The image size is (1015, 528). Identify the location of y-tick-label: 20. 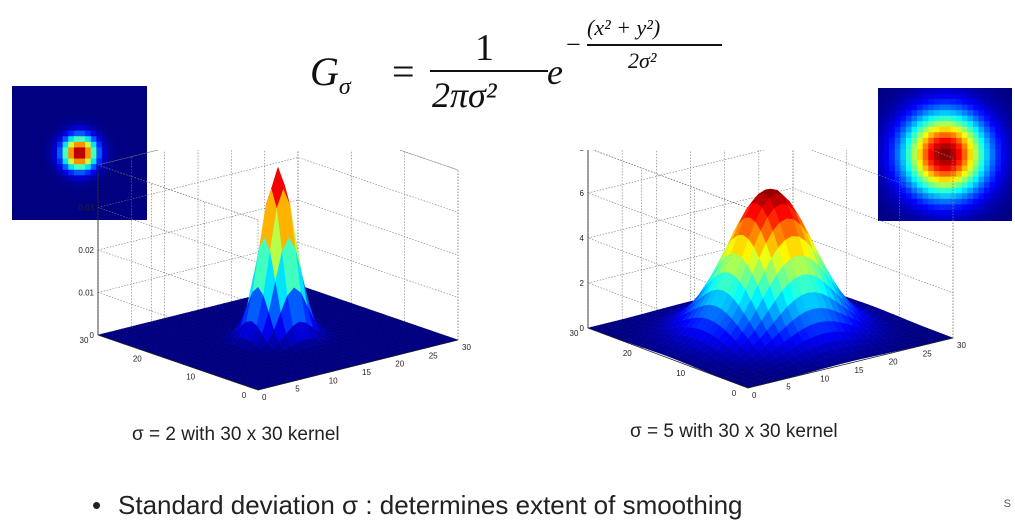
(627, 353).